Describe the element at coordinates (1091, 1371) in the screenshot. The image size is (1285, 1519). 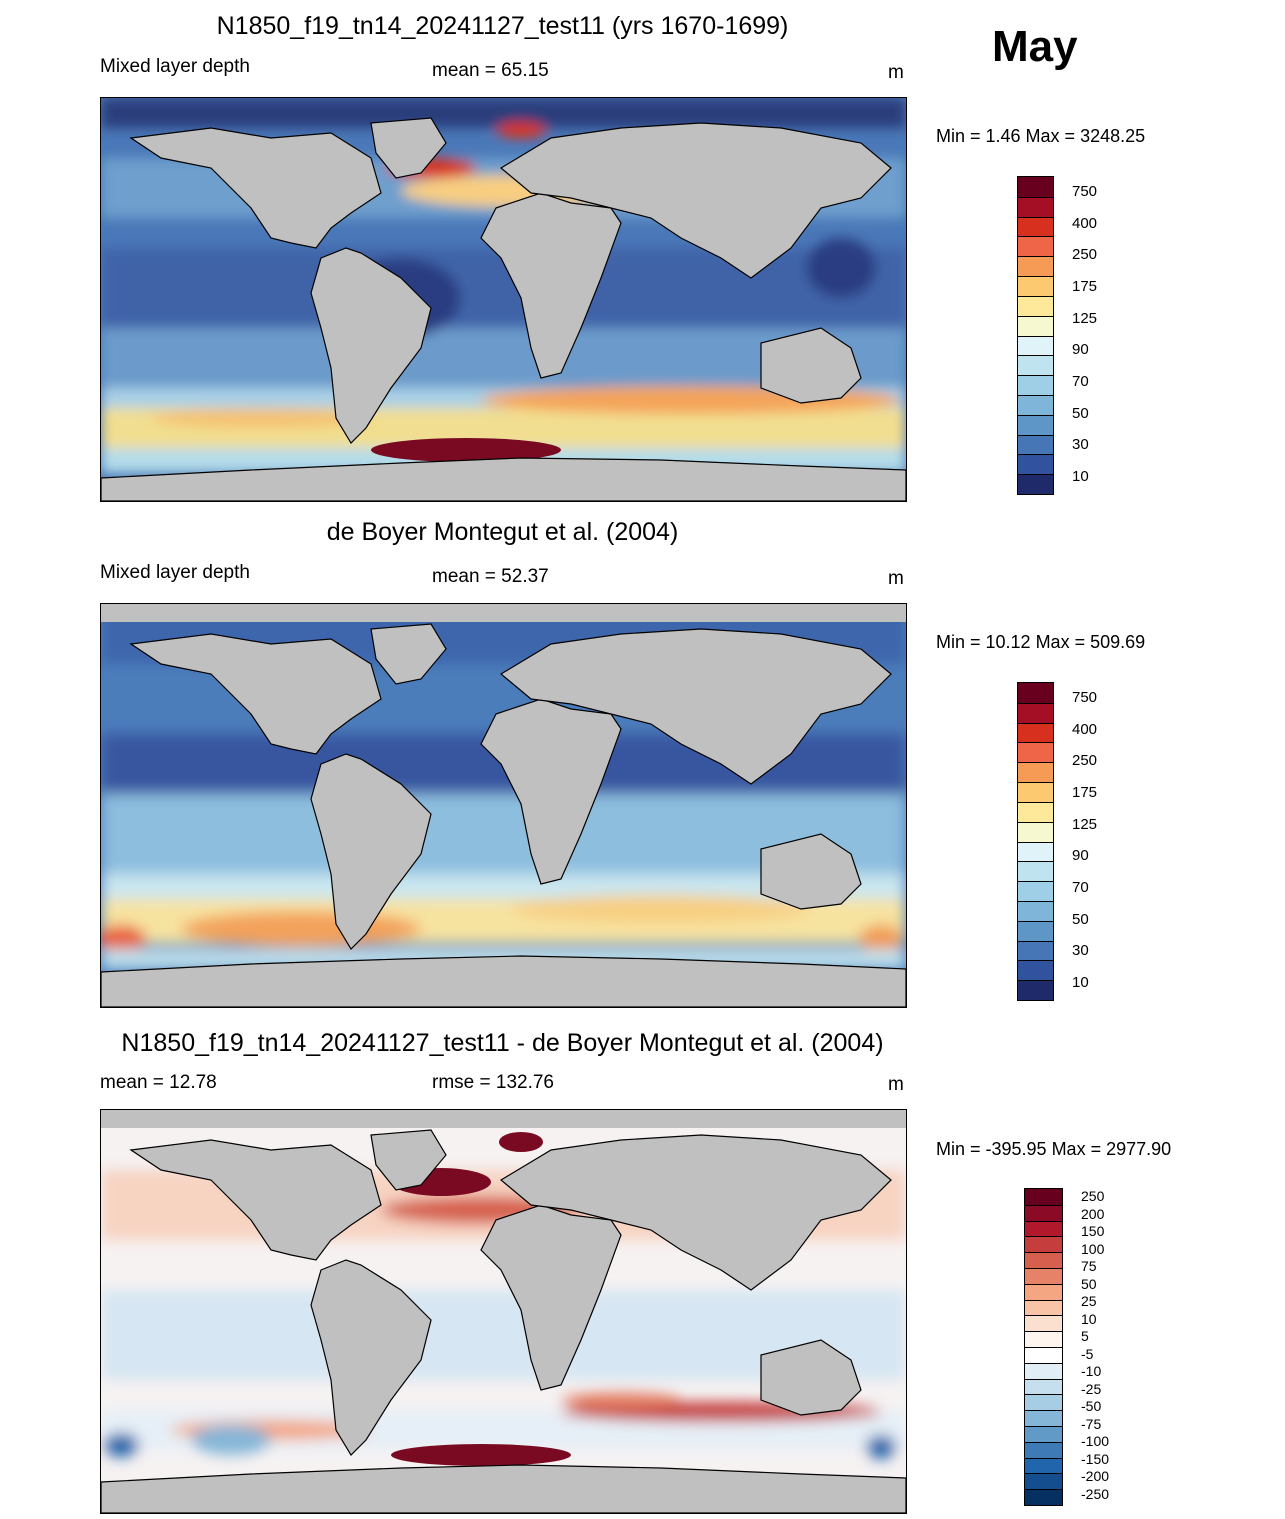
I see `colorbar-label: -10` at that location.